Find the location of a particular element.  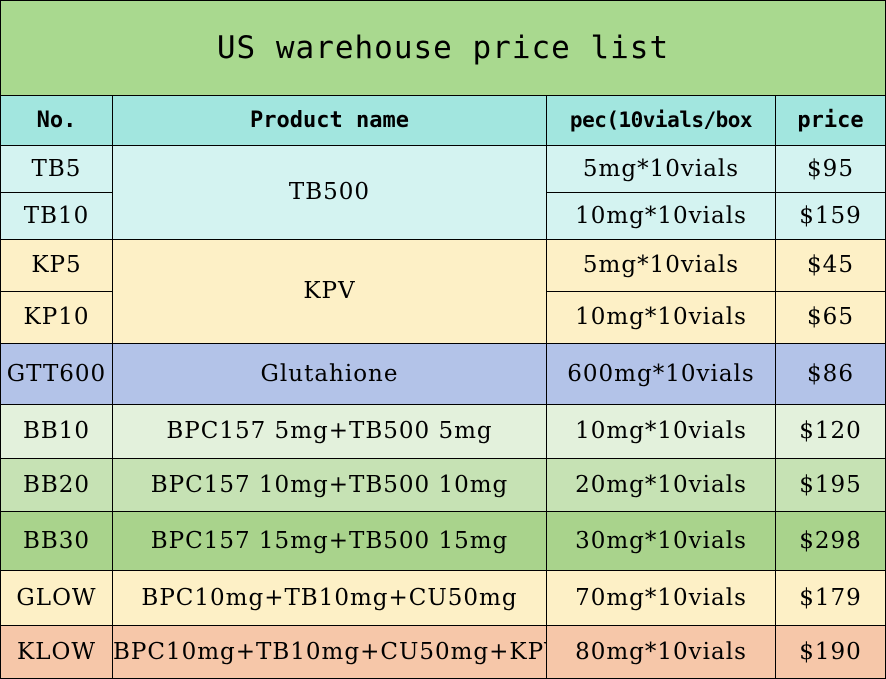

item-price: $86 is located at coordinates (830, 374).